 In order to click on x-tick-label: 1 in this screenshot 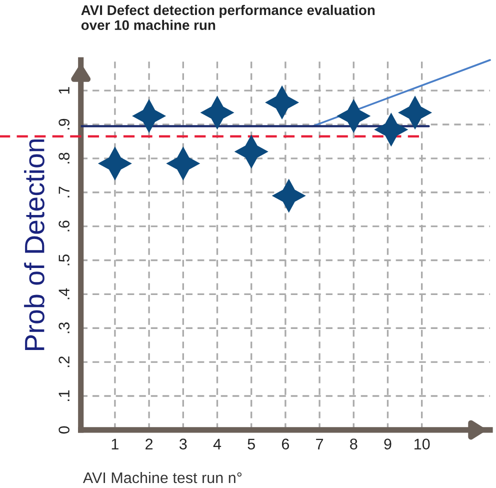, I will do `click(115, 444)`.